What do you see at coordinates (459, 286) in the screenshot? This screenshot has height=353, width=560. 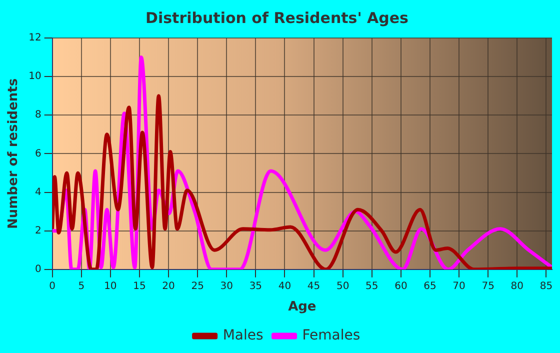 I see `x-tick-label: 70` at bounding box center [459, 286].